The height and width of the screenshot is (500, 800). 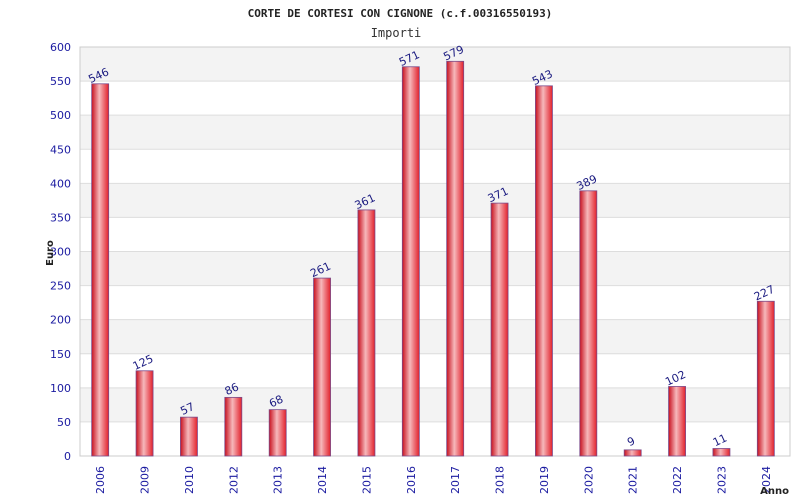 I want to click on y-tick-label: 450, so click(x=60, y=149).